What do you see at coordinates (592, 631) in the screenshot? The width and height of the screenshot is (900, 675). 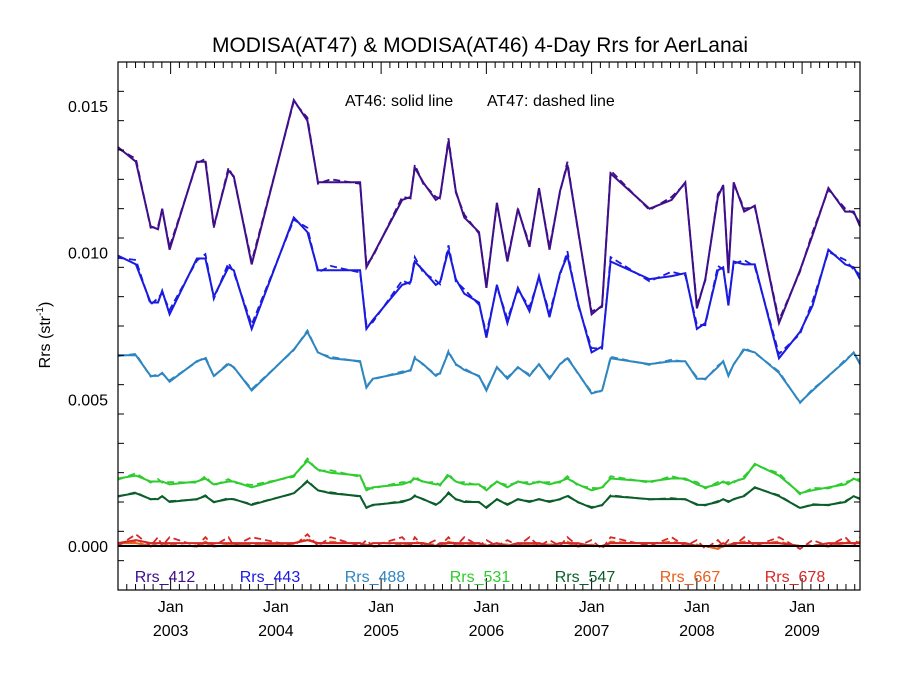 I see `x-tick-year-label: 2007` at bounding box center [592, 631].